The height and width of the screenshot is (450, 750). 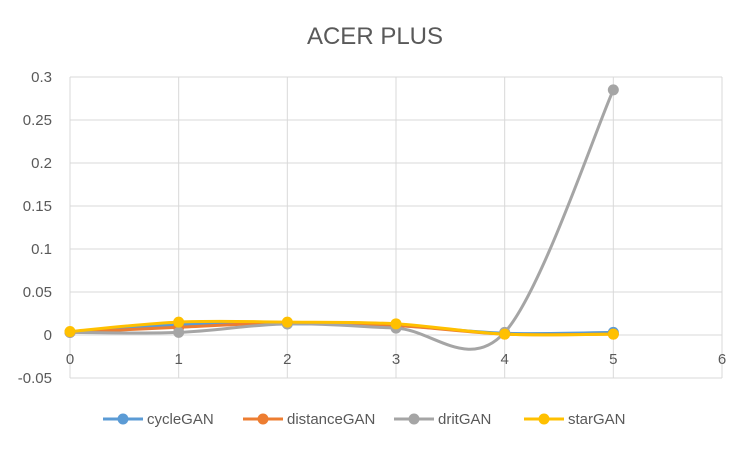 I want to click on series-line-starGAN, so click(x=341, y=328).